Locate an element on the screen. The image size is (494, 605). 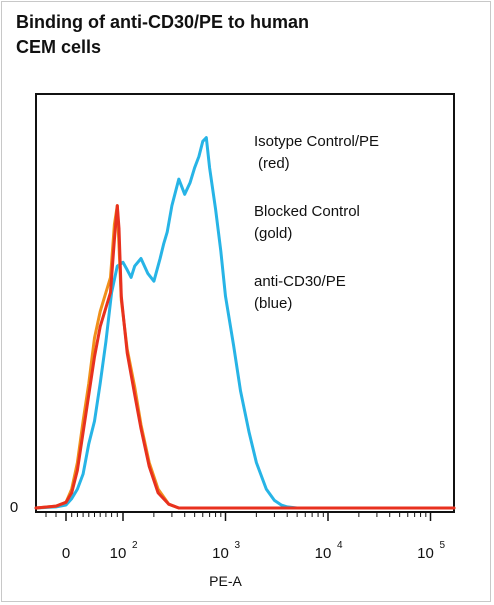
x-tick-exponent: 4 is located at coordinates (340, 545).